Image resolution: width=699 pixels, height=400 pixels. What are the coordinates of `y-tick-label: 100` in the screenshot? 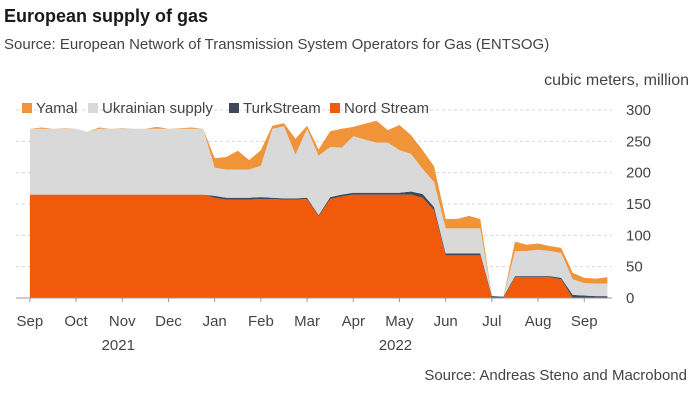 It's located at (638, 235).